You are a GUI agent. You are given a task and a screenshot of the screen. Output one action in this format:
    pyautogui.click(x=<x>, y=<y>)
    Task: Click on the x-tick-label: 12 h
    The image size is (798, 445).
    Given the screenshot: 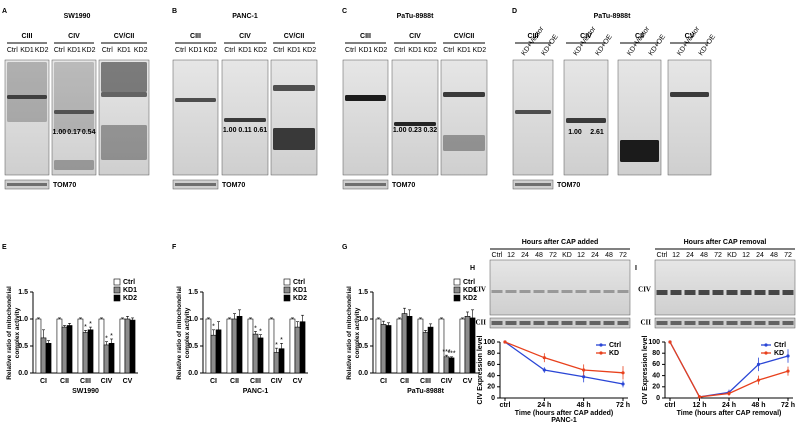 What is the action you would take?
    pyautogui.click(x=699, y=405)
    